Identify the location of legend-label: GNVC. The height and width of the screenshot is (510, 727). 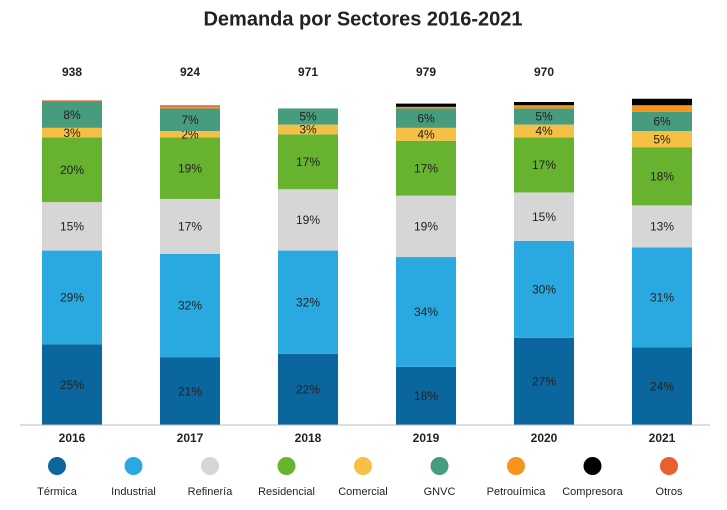
(440, 492).